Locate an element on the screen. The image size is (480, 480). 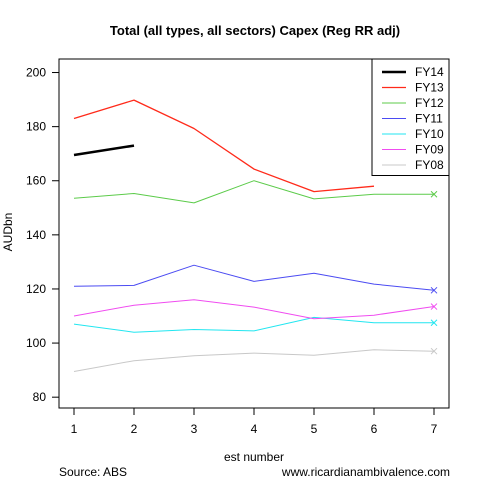
x-tick-label: 3 is located at coordinates (194, 429).